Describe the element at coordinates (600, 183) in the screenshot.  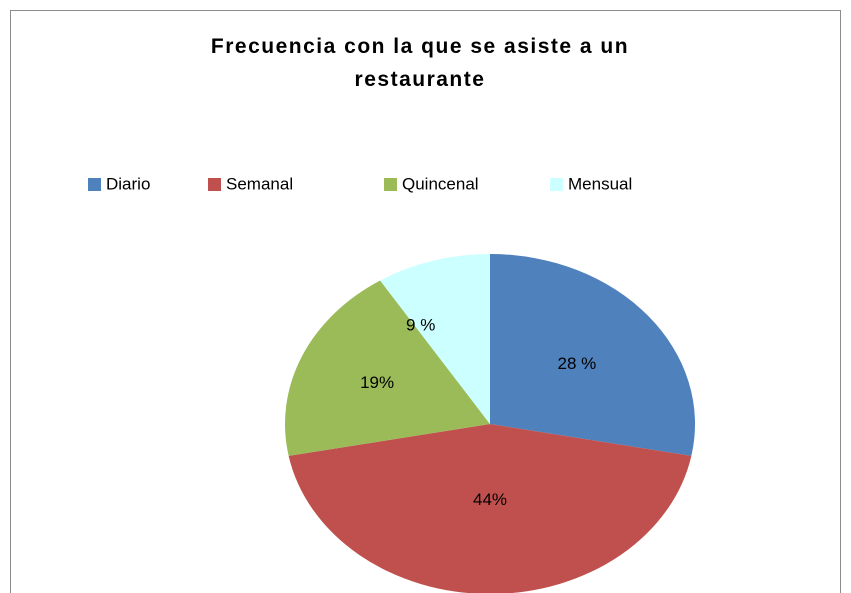
I see `legend-label: Mensual` at that location.